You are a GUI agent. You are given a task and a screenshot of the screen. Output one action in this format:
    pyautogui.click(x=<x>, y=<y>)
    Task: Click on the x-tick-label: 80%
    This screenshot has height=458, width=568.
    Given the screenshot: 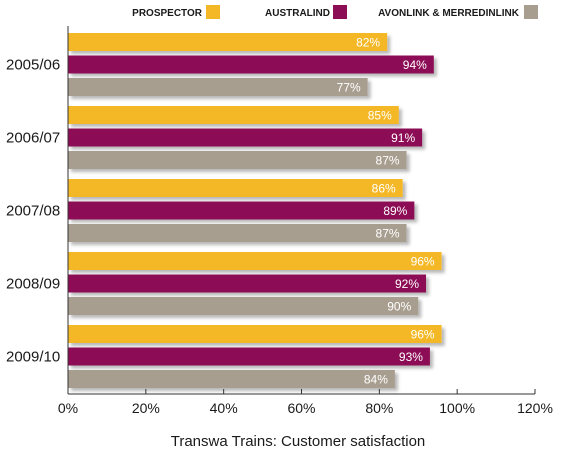 What is the action you would take?
    pyautogui.click(x=379, y=408)
    